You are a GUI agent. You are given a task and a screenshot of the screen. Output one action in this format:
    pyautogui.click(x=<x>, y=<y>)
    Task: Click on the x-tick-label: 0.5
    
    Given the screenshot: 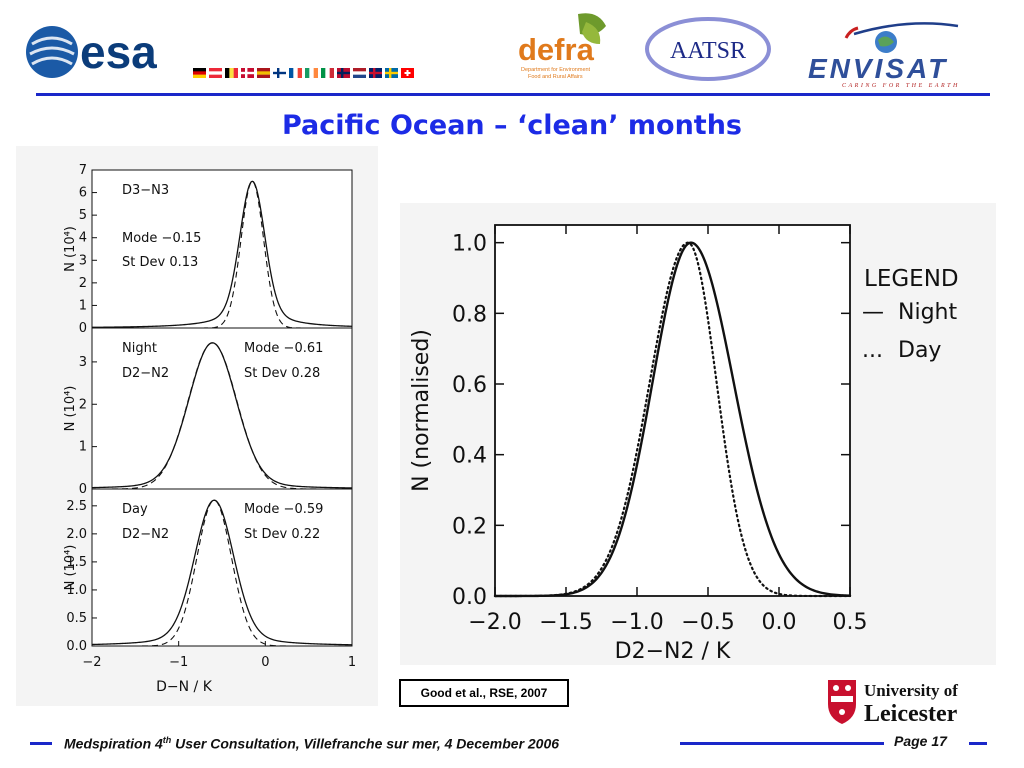 What is the action you would take?
    pyautogui.click(x=850, y=622)
    